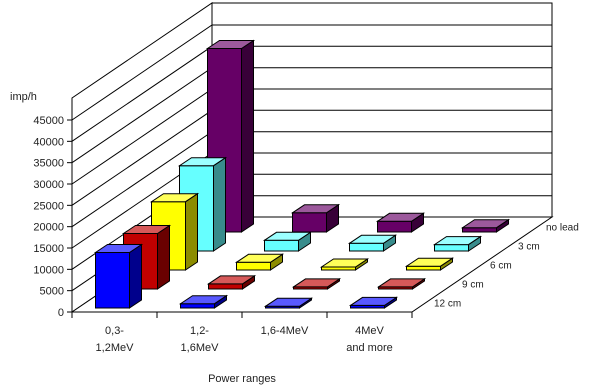 The width and height of the screenshot is (611, 385). Describe the element at coordinates (48, 121) in the screenshot. I see `y-tick-label: 45000` at that location.